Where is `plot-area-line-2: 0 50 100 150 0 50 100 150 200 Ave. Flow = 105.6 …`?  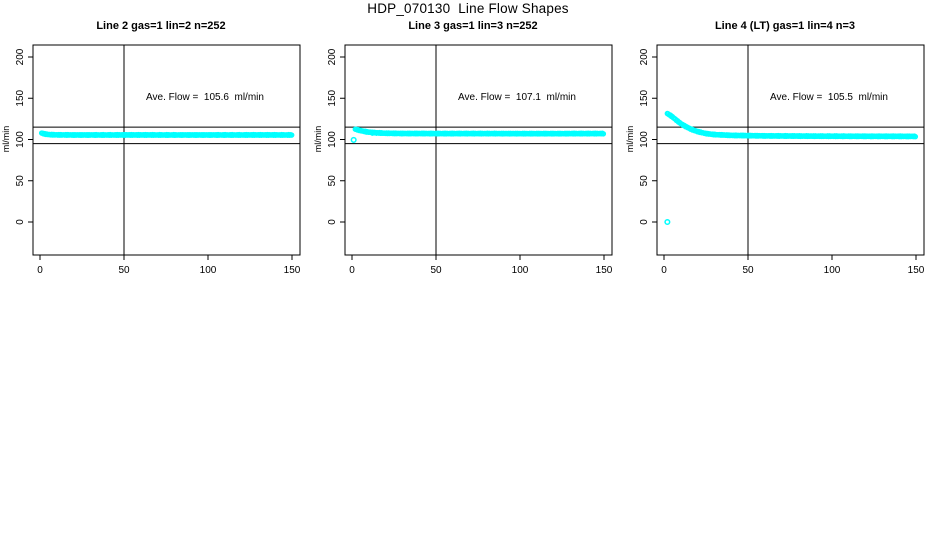
plot-area-line-2: 0 50 100 150 0 50 100 150 200 Ave. Flow = 105.6 … is located at coordinates (151, 160).